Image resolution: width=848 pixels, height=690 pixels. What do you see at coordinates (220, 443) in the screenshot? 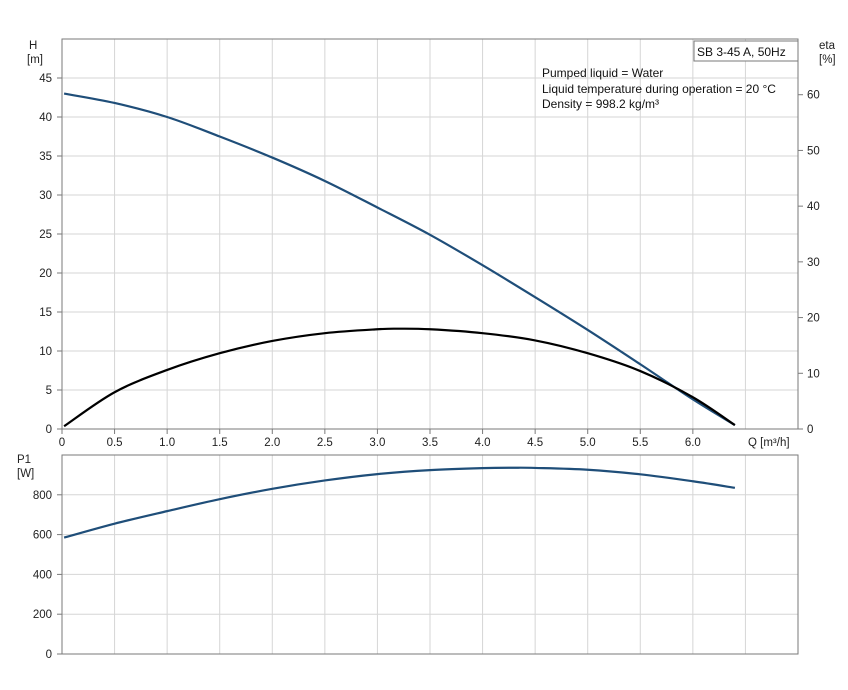
I see `flow-tick-label: 1.5` at bounding box center [220, 443].